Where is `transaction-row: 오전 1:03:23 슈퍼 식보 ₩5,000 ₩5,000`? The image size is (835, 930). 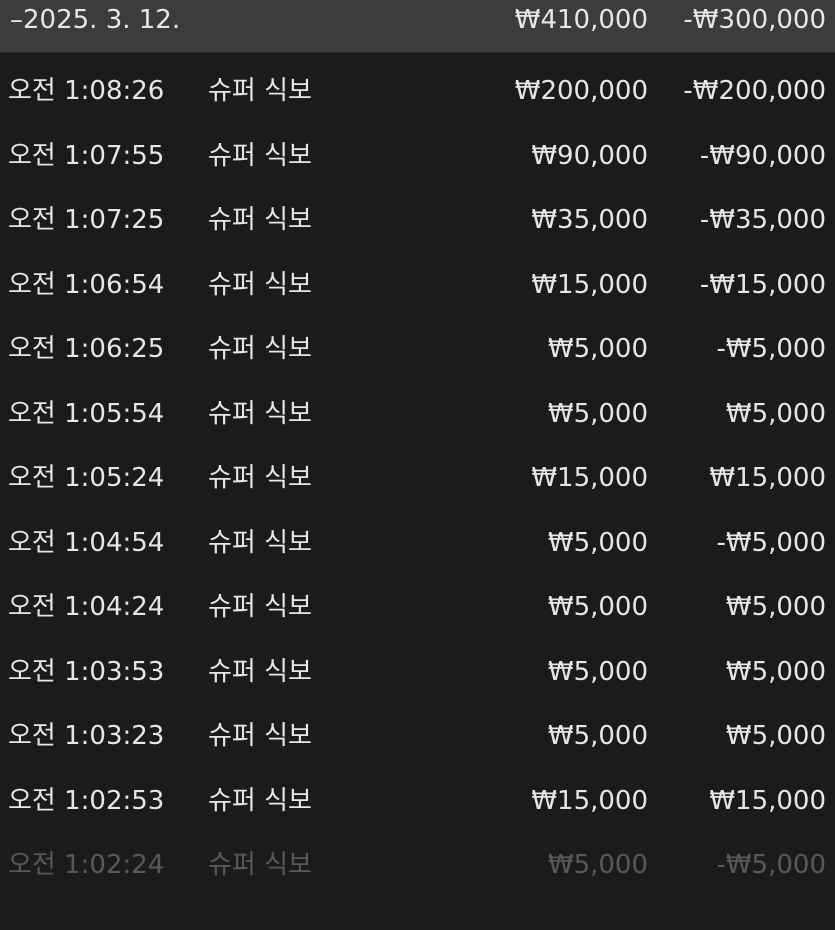
transaction-row: 오전 1:03:23 슈퍼 식보 ₩5,000 ₩5,000 is located at coordinates (417, 736).